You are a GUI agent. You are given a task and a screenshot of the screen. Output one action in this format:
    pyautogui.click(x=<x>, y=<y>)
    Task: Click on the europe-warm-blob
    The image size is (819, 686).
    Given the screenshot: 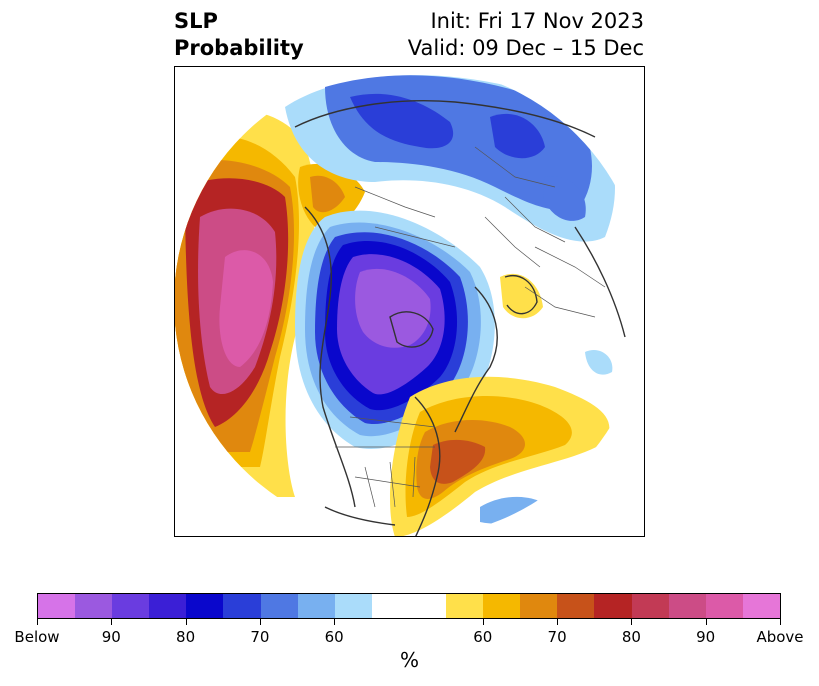 What is the action you would take?
    pyautogui.click(x=521, y=296)
    